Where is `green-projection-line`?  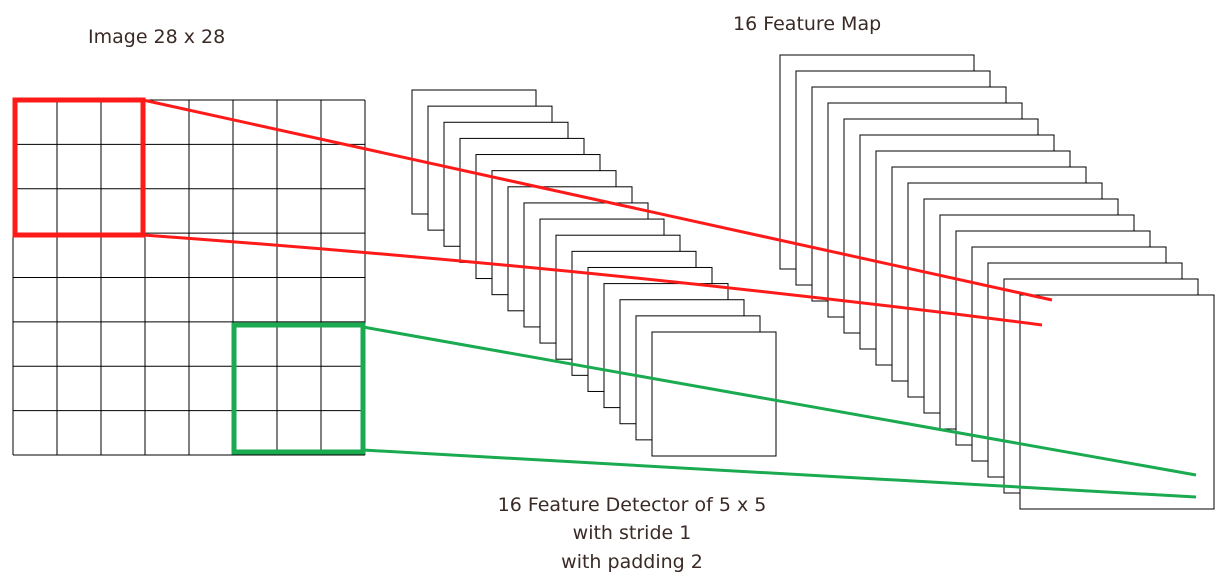
green-projection-line is located at coordinates (779, 473).